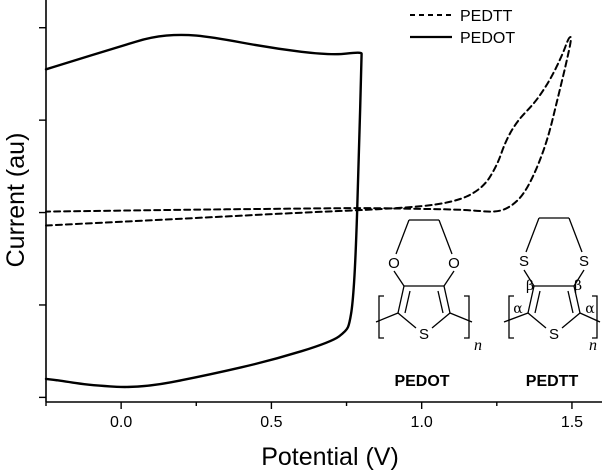 The width and height of the screenshot is (606, 473). Describe the element at coordinates (590, 309) in the screenshot. I see `pedtt-alpha-right: α` at that location.